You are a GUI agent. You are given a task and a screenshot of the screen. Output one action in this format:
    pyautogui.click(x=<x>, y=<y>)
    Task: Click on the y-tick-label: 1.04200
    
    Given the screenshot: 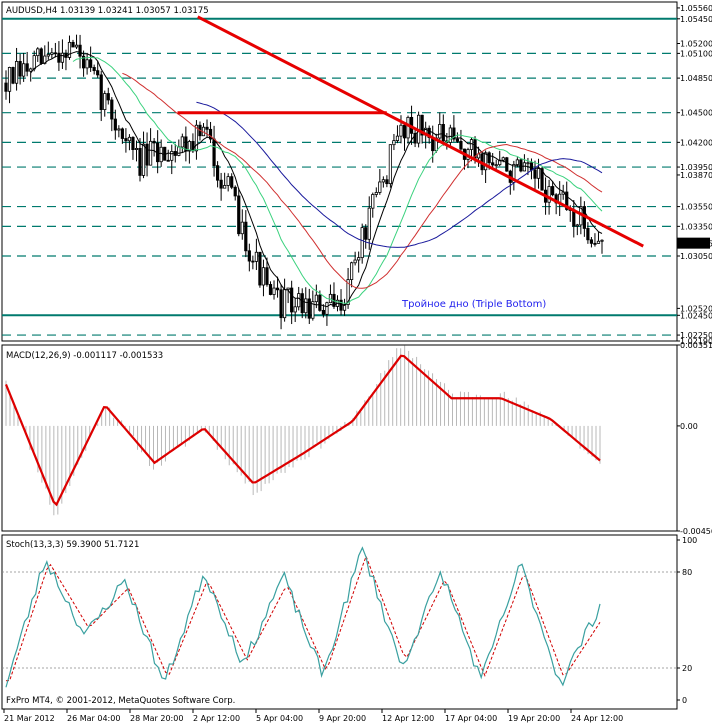 What is the action you would take?
    pyautogui.click(x=696, y=142)
    